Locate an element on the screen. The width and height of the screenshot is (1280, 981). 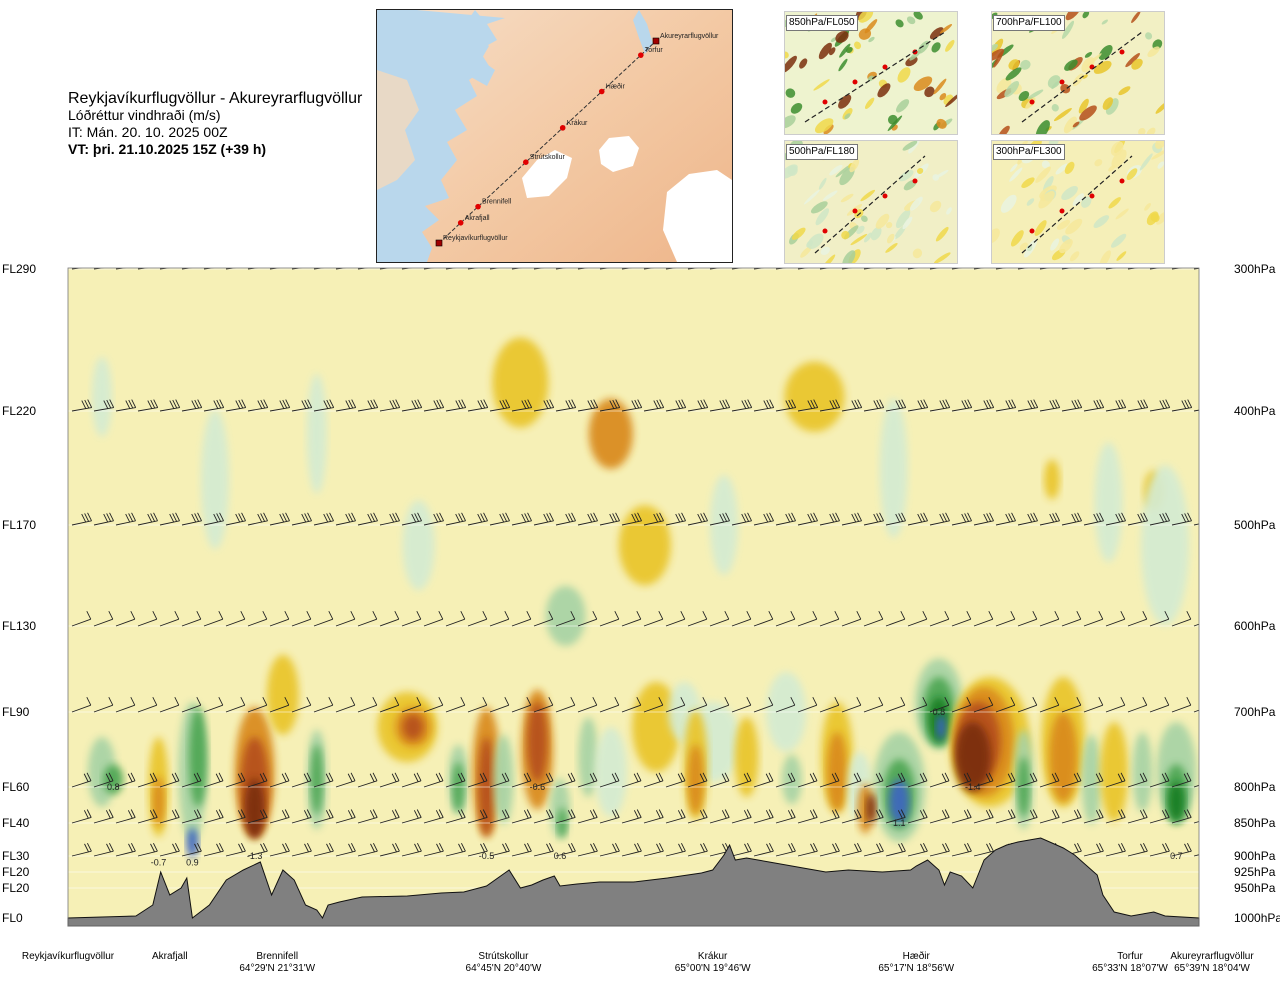
route-point-label: Strútskollur is located at coordinates (548, 157).